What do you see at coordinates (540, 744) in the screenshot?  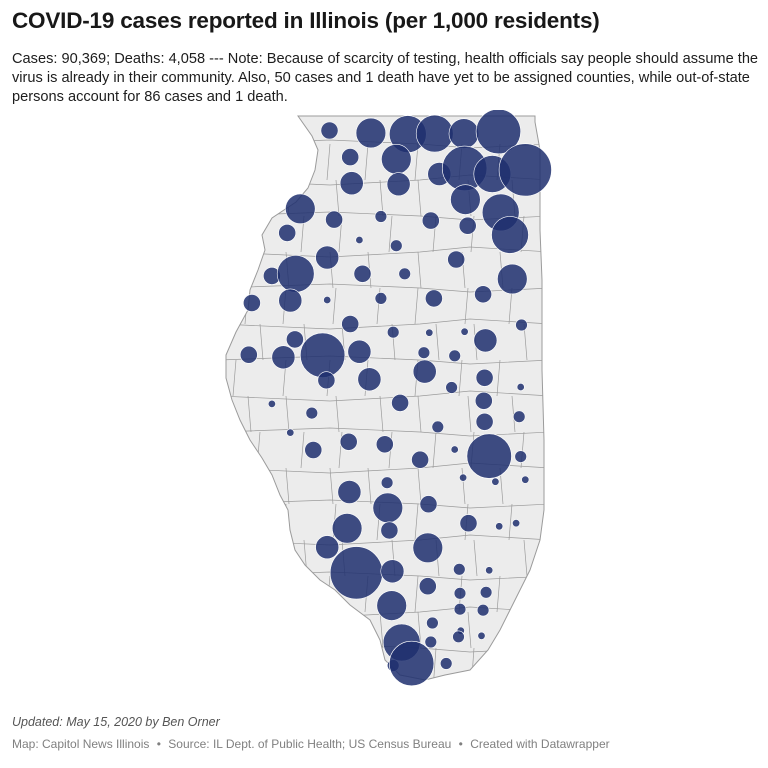 I see `datawrapper-link: Created with Datawrapper` at bounding box center [540, 744].